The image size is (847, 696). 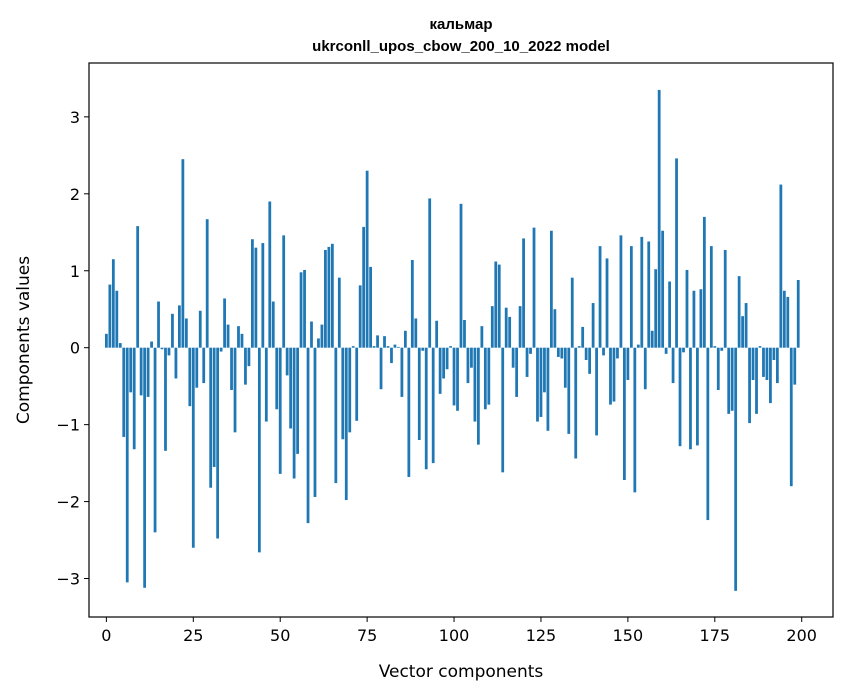 I want to click on y-tick-label: 3, so click(x=75, y=117).